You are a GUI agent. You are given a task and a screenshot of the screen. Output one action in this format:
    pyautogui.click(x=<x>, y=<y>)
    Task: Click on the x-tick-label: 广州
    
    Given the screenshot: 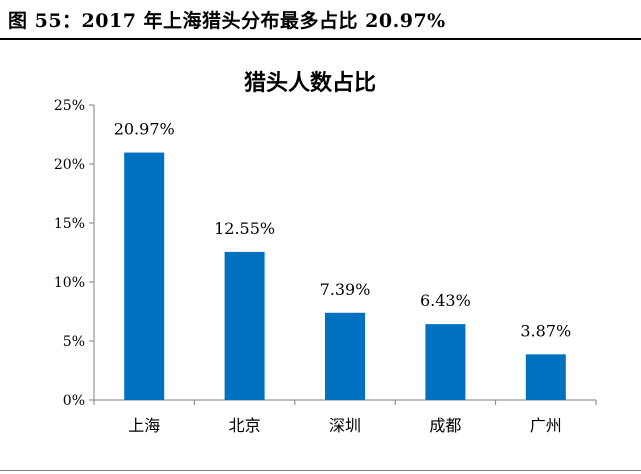 What is the action you would take?
    pyautogui.click(x=546, y=425)
    